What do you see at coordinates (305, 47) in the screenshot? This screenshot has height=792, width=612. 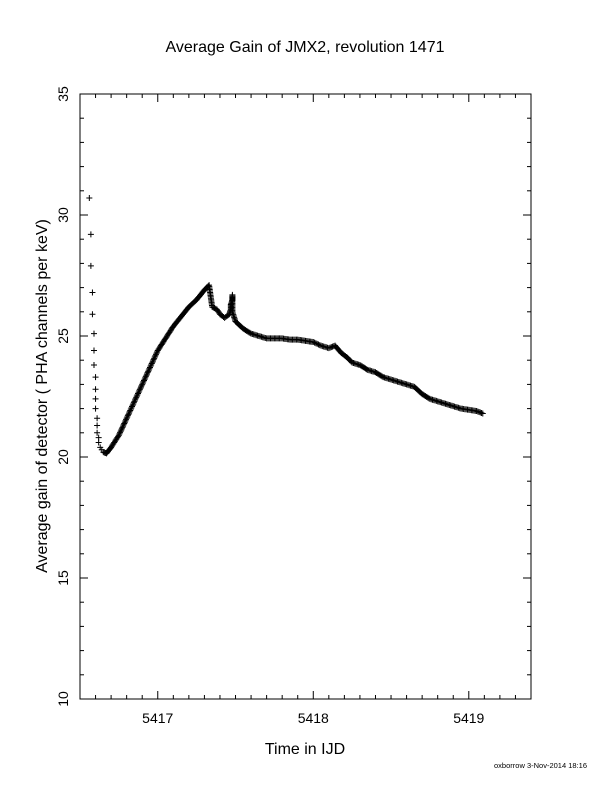 I see `chart-title: Average Gain of JMX2, revolution 1471` at bounding box center [305, 47].